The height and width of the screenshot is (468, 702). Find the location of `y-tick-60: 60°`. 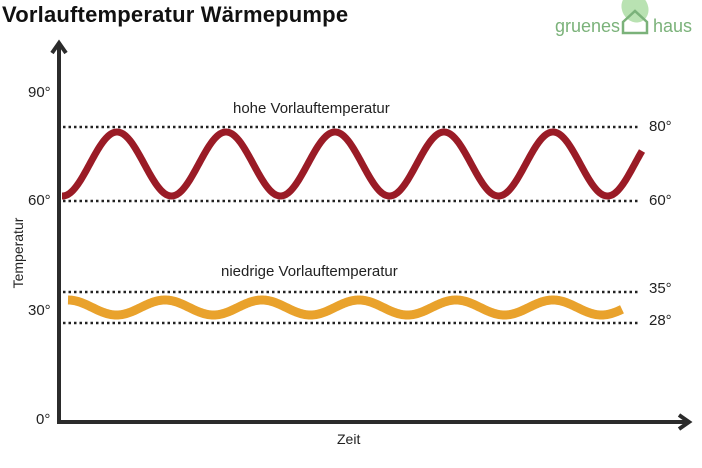

y-tick-60: 60° is located at coordinates (39, 200).